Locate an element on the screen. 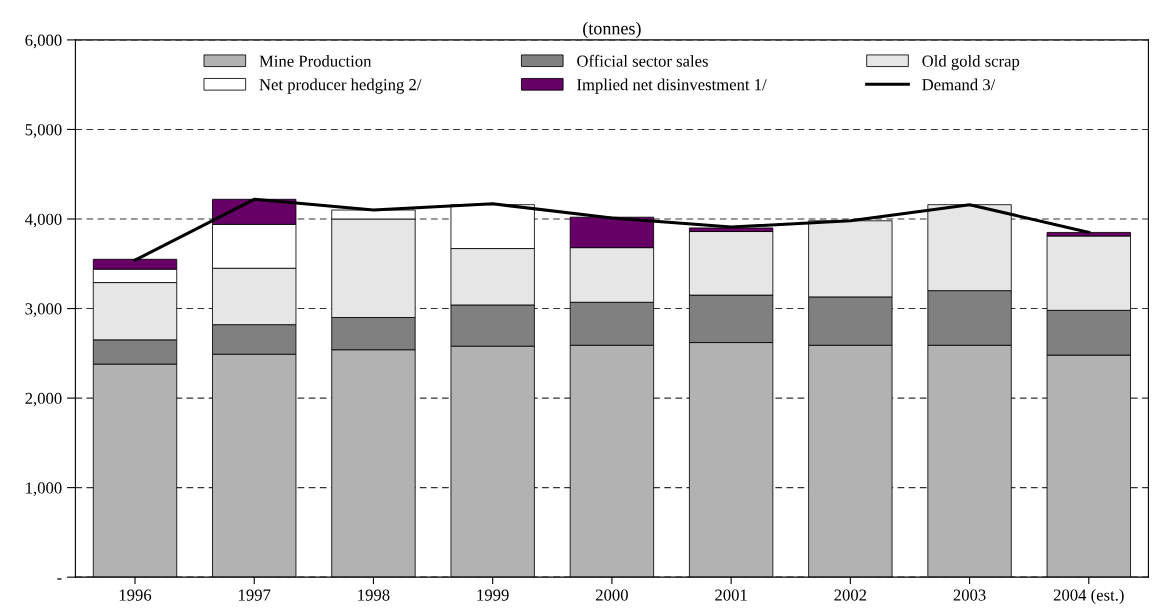 This screenshot has width=1160, height=614. x-tick-label: 2001 is located at coordinates (731, 595).